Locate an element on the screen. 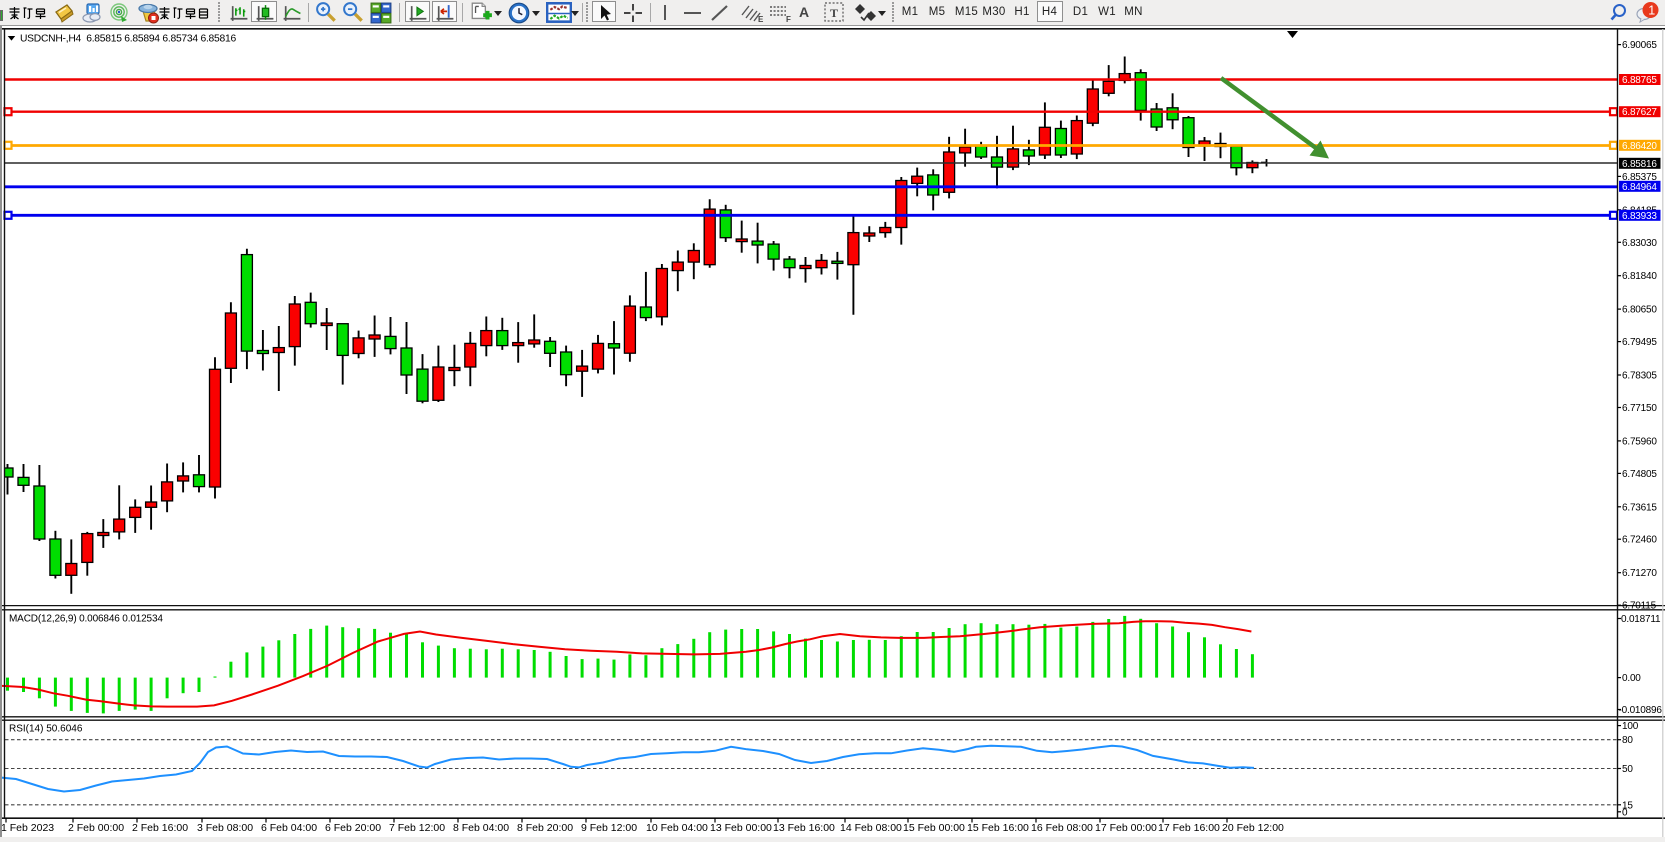 The height and width of the screenshot is (842, 1665). svg-text: 7 Feb 12:00 is located at coordinates (417, 828).